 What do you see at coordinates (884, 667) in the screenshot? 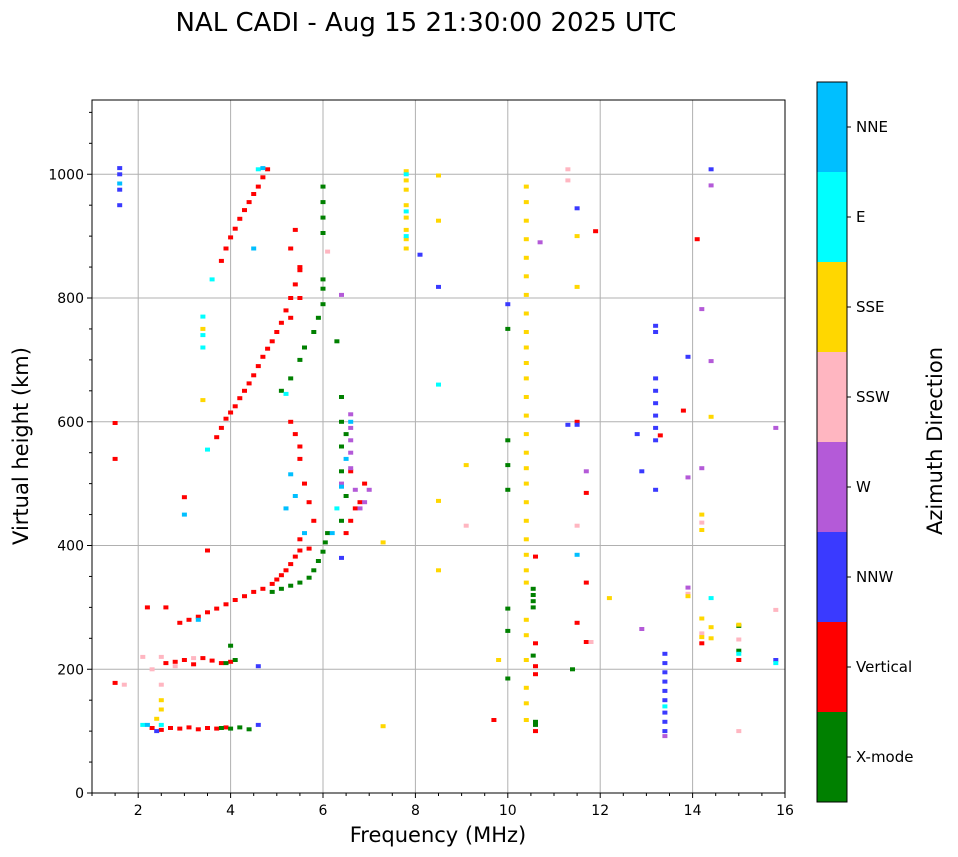
I see `colorbar-label: Vertical` at bounding box center [884, 667].